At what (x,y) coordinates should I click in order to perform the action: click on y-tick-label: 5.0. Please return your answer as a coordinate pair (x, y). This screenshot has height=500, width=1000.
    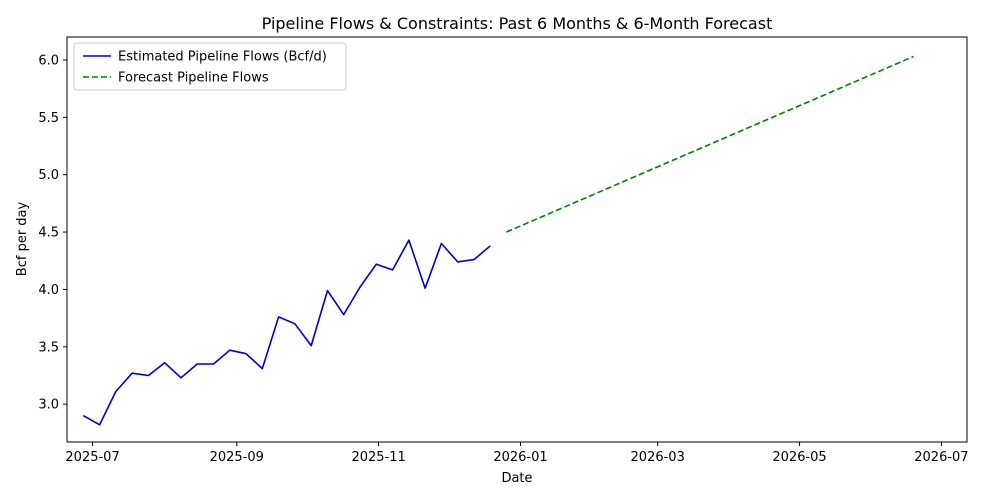
    Looking at the image, I should click on (48, 175).